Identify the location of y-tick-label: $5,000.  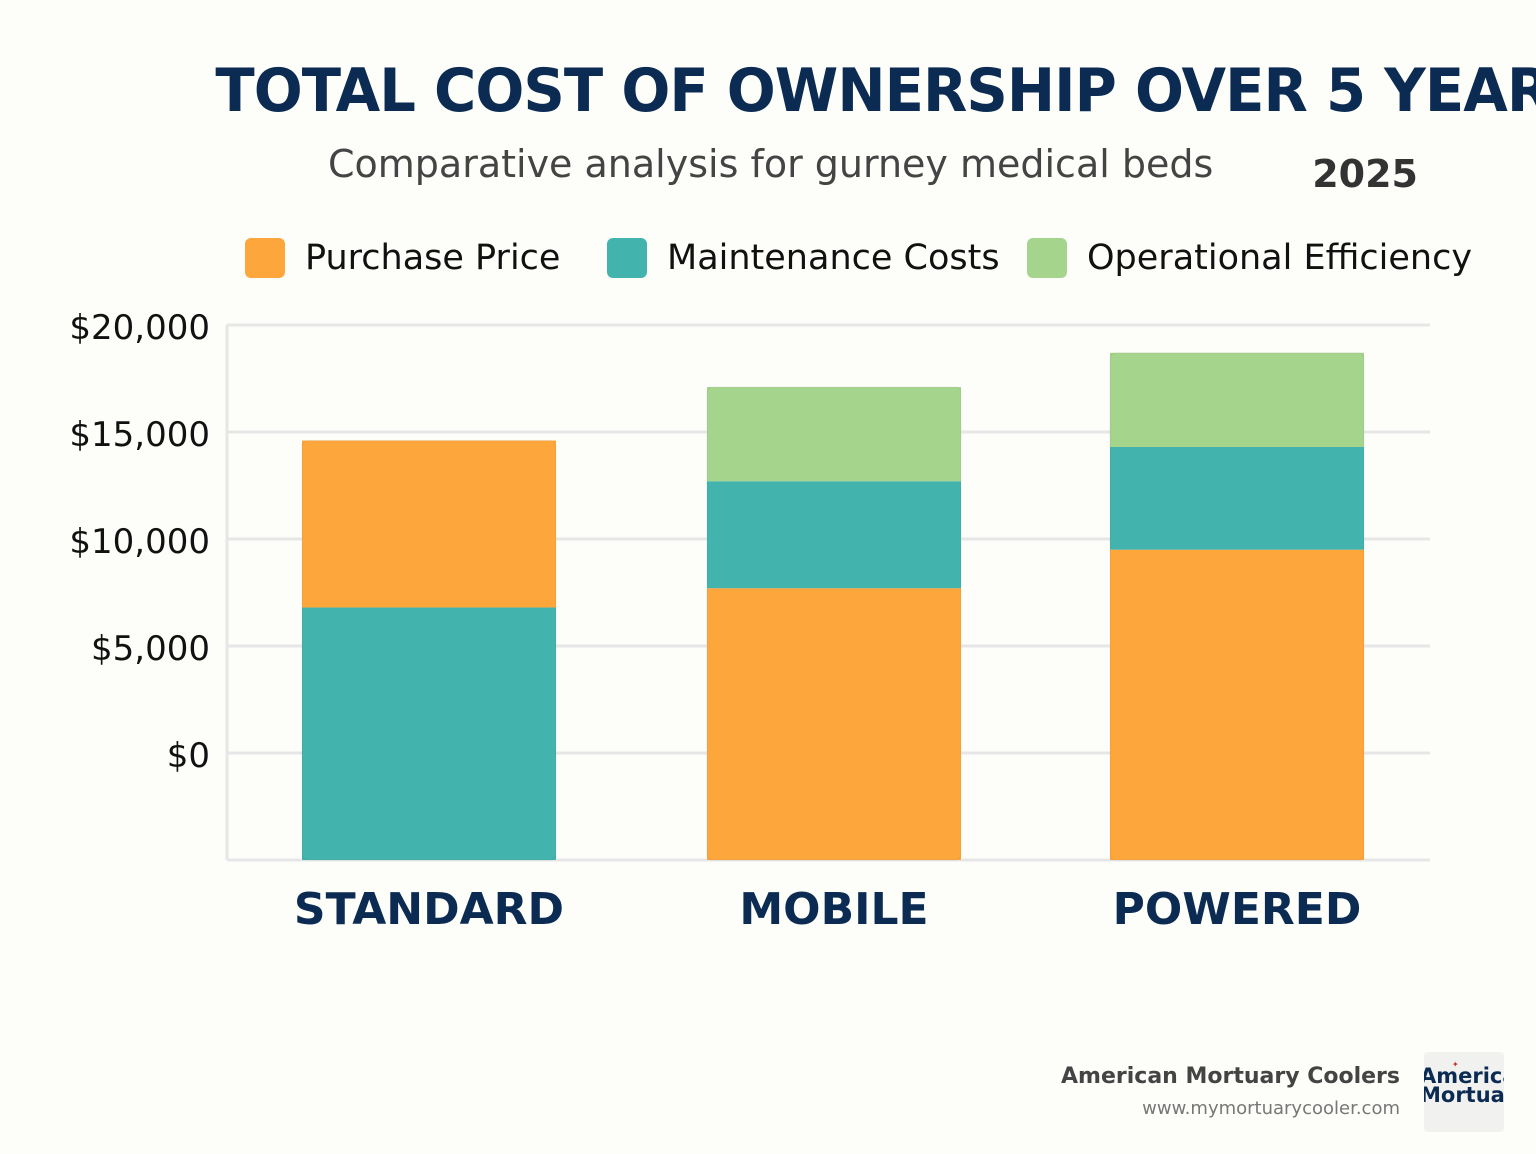
(150, 649).